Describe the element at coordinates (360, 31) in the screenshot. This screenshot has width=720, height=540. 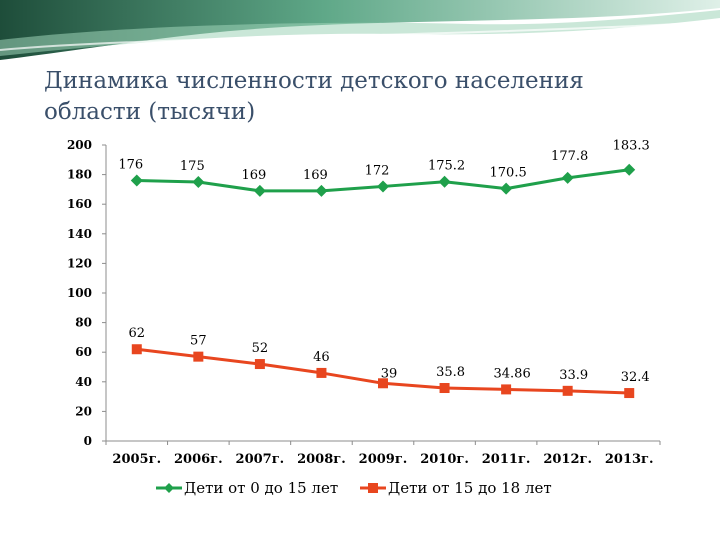
I see `decorative-banner` at that location.